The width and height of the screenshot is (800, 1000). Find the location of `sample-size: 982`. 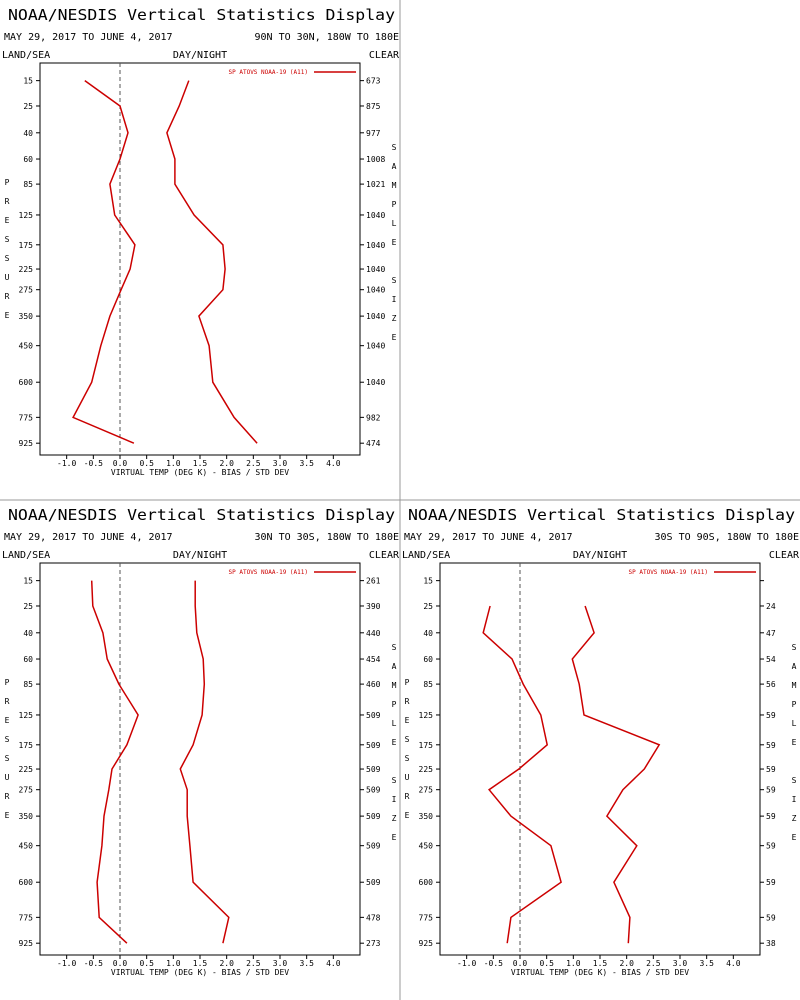

sample-size: 982 is located at coordinates (373, 417).